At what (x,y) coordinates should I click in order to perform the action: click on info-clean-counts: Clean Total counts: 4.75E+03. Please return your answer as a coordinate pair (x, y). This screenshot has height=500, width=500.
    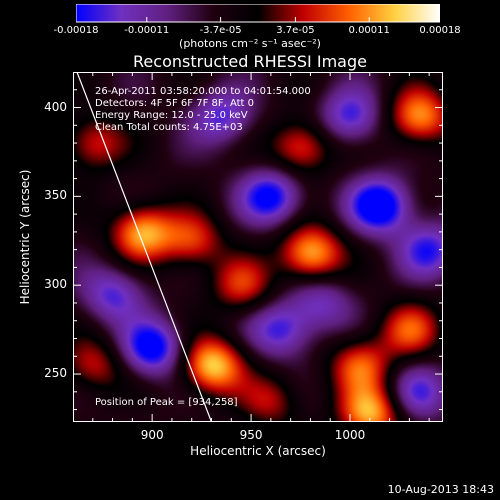
    Looking at the image, I should click on (169, 127).